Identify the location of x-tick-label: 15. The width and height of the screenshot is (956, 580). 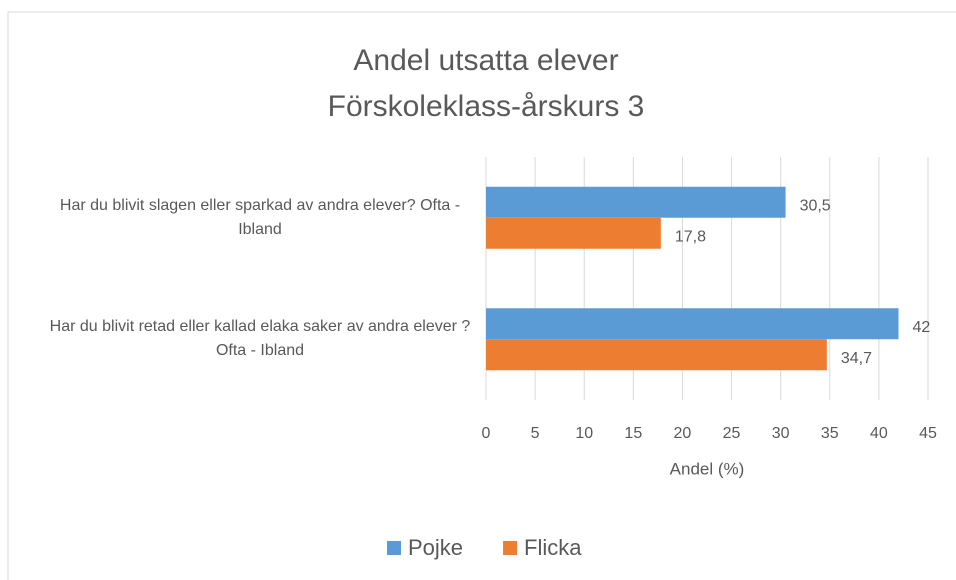
(633, 433).